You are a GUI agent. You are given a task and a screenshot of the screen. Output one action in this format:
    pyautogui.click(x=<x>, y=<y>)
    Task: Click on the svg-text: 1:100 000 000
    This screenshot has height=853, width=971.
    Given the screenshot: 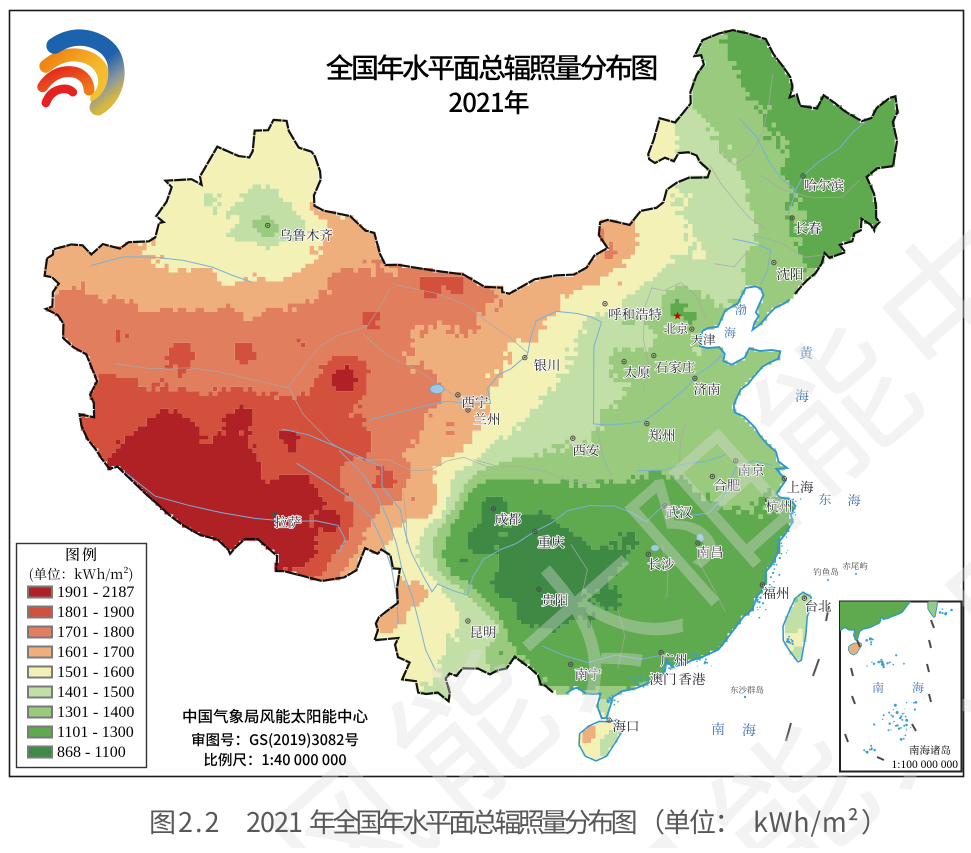 What is the action you would take?
    pyautogui.click(x=925, y=765)
    